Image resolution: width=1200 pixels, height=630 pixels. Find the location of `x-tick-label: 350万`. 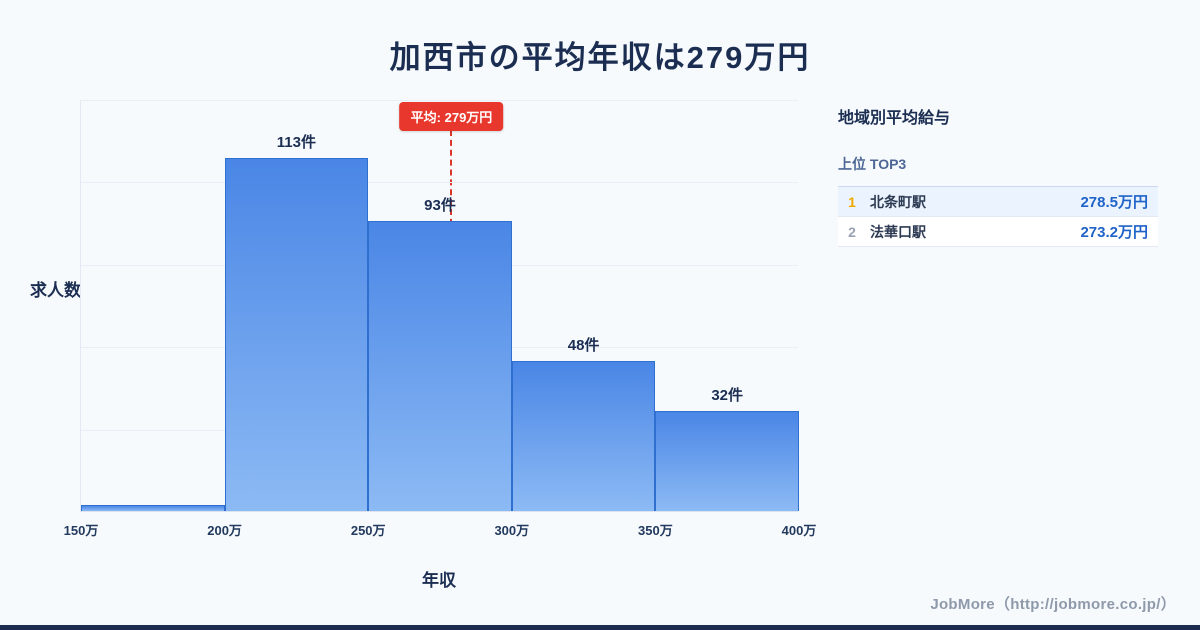

x-tick-label: 350万 is located at coordinates (655, 530).